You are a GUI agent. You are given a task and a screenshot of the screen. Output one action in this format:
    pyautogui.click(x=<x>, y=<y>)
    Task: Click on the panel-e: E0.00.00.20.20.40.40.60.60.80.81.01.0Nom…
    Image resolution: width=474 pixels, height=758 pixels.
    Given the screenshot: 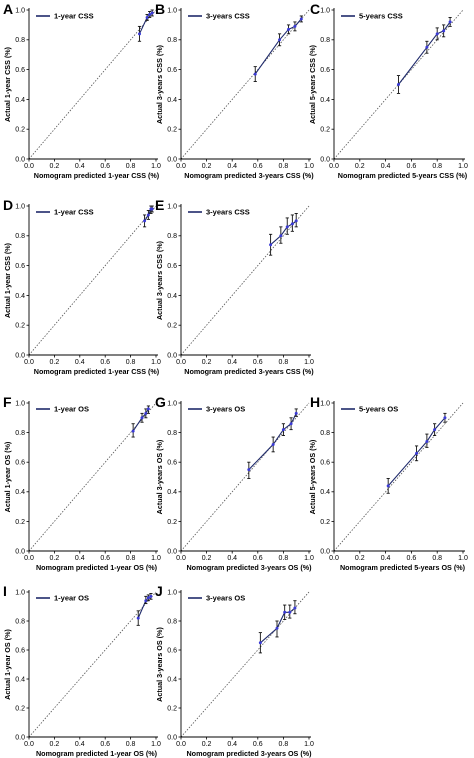 What is the action you would take?
    pyautogui.click(x=234, y=286)
    